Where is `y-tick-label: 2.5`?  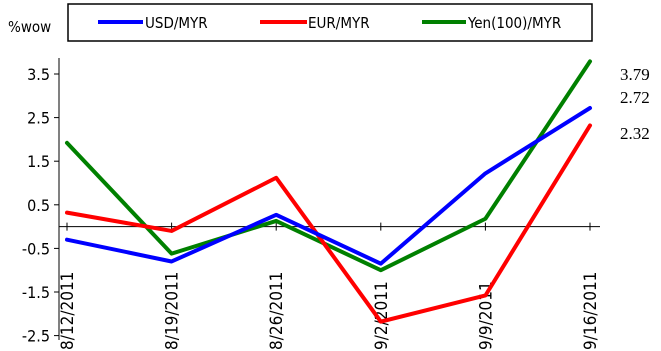
y-tick-label: 2.5 is located at coordinates (38, 118).